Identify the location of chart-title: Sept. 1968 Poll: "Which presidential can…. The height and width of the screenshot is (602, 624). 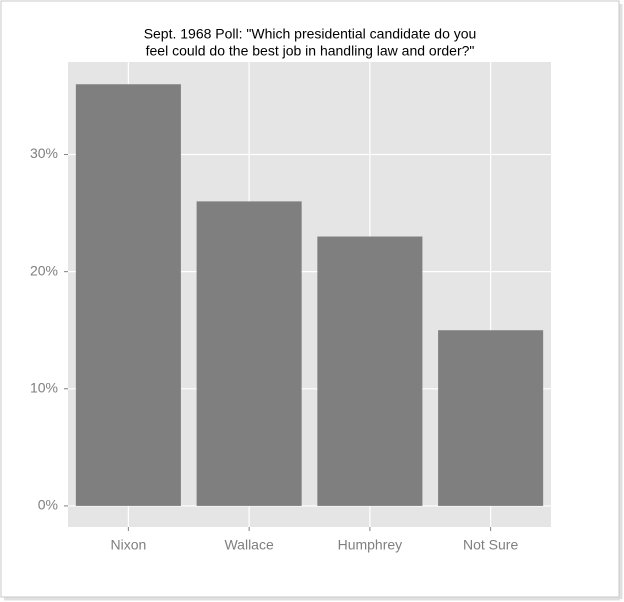
(310, 34).